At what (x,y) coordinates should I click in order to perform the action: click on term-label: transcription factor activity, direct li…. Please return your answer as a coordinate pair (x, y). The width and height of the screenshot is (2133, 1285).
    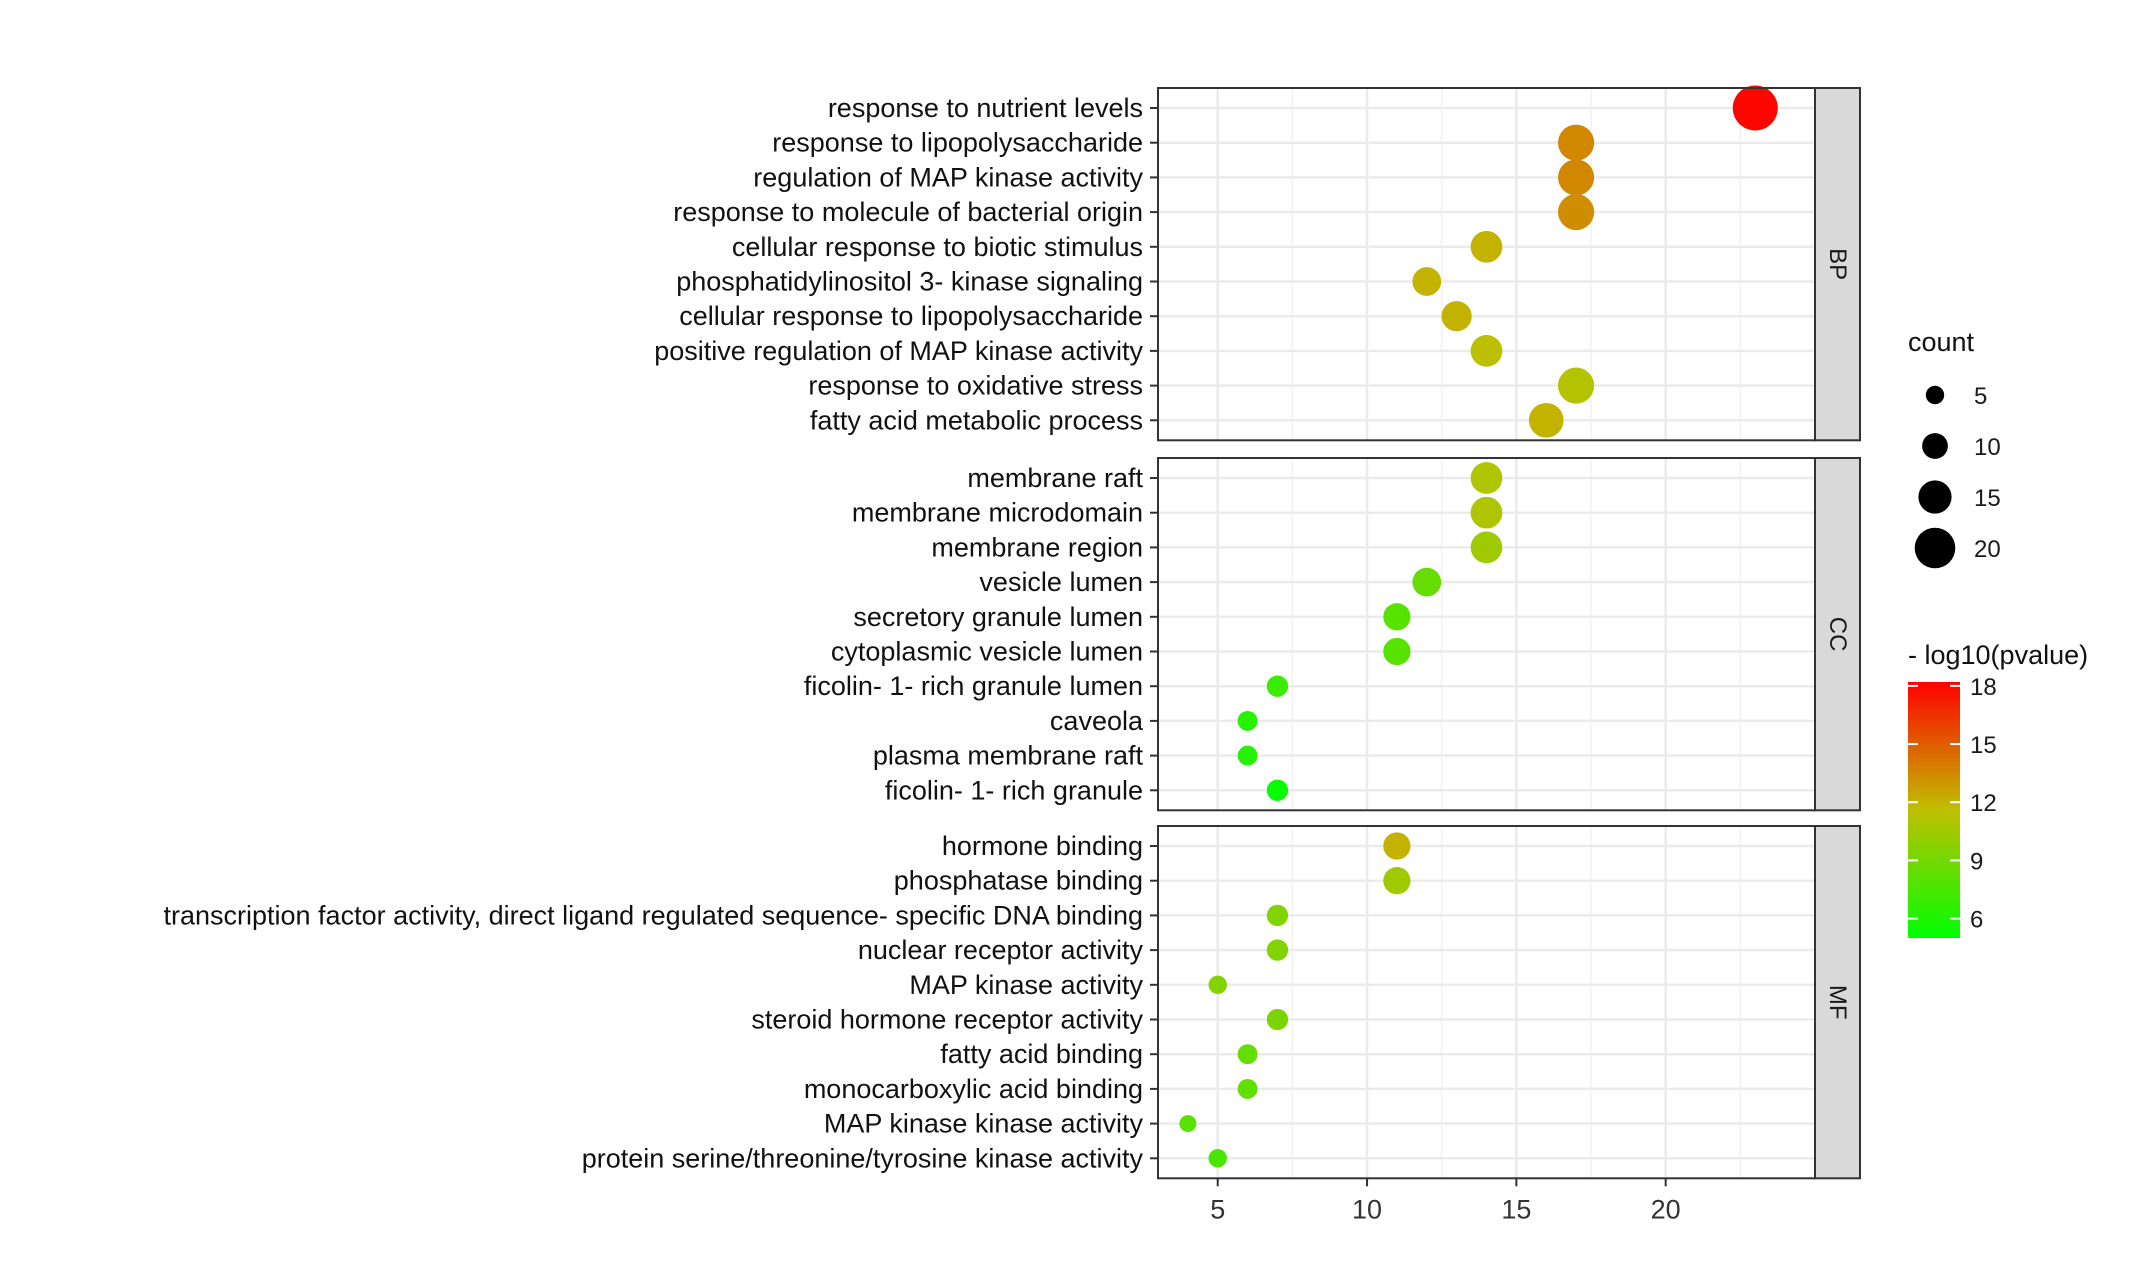
    Looking at the image, I should click on (653, 915).